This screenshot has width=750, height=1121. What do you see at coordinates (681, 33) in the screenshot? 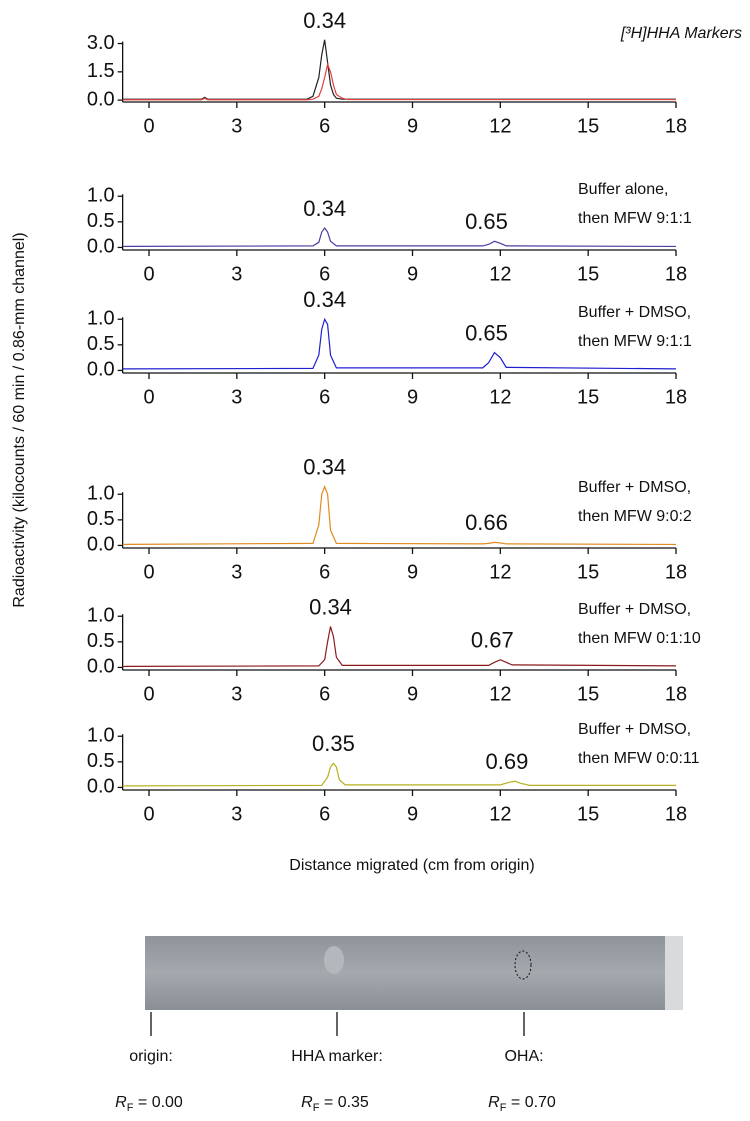
I see `panel-label: [³H]HHA Markers` at bounding box center [681, 33].